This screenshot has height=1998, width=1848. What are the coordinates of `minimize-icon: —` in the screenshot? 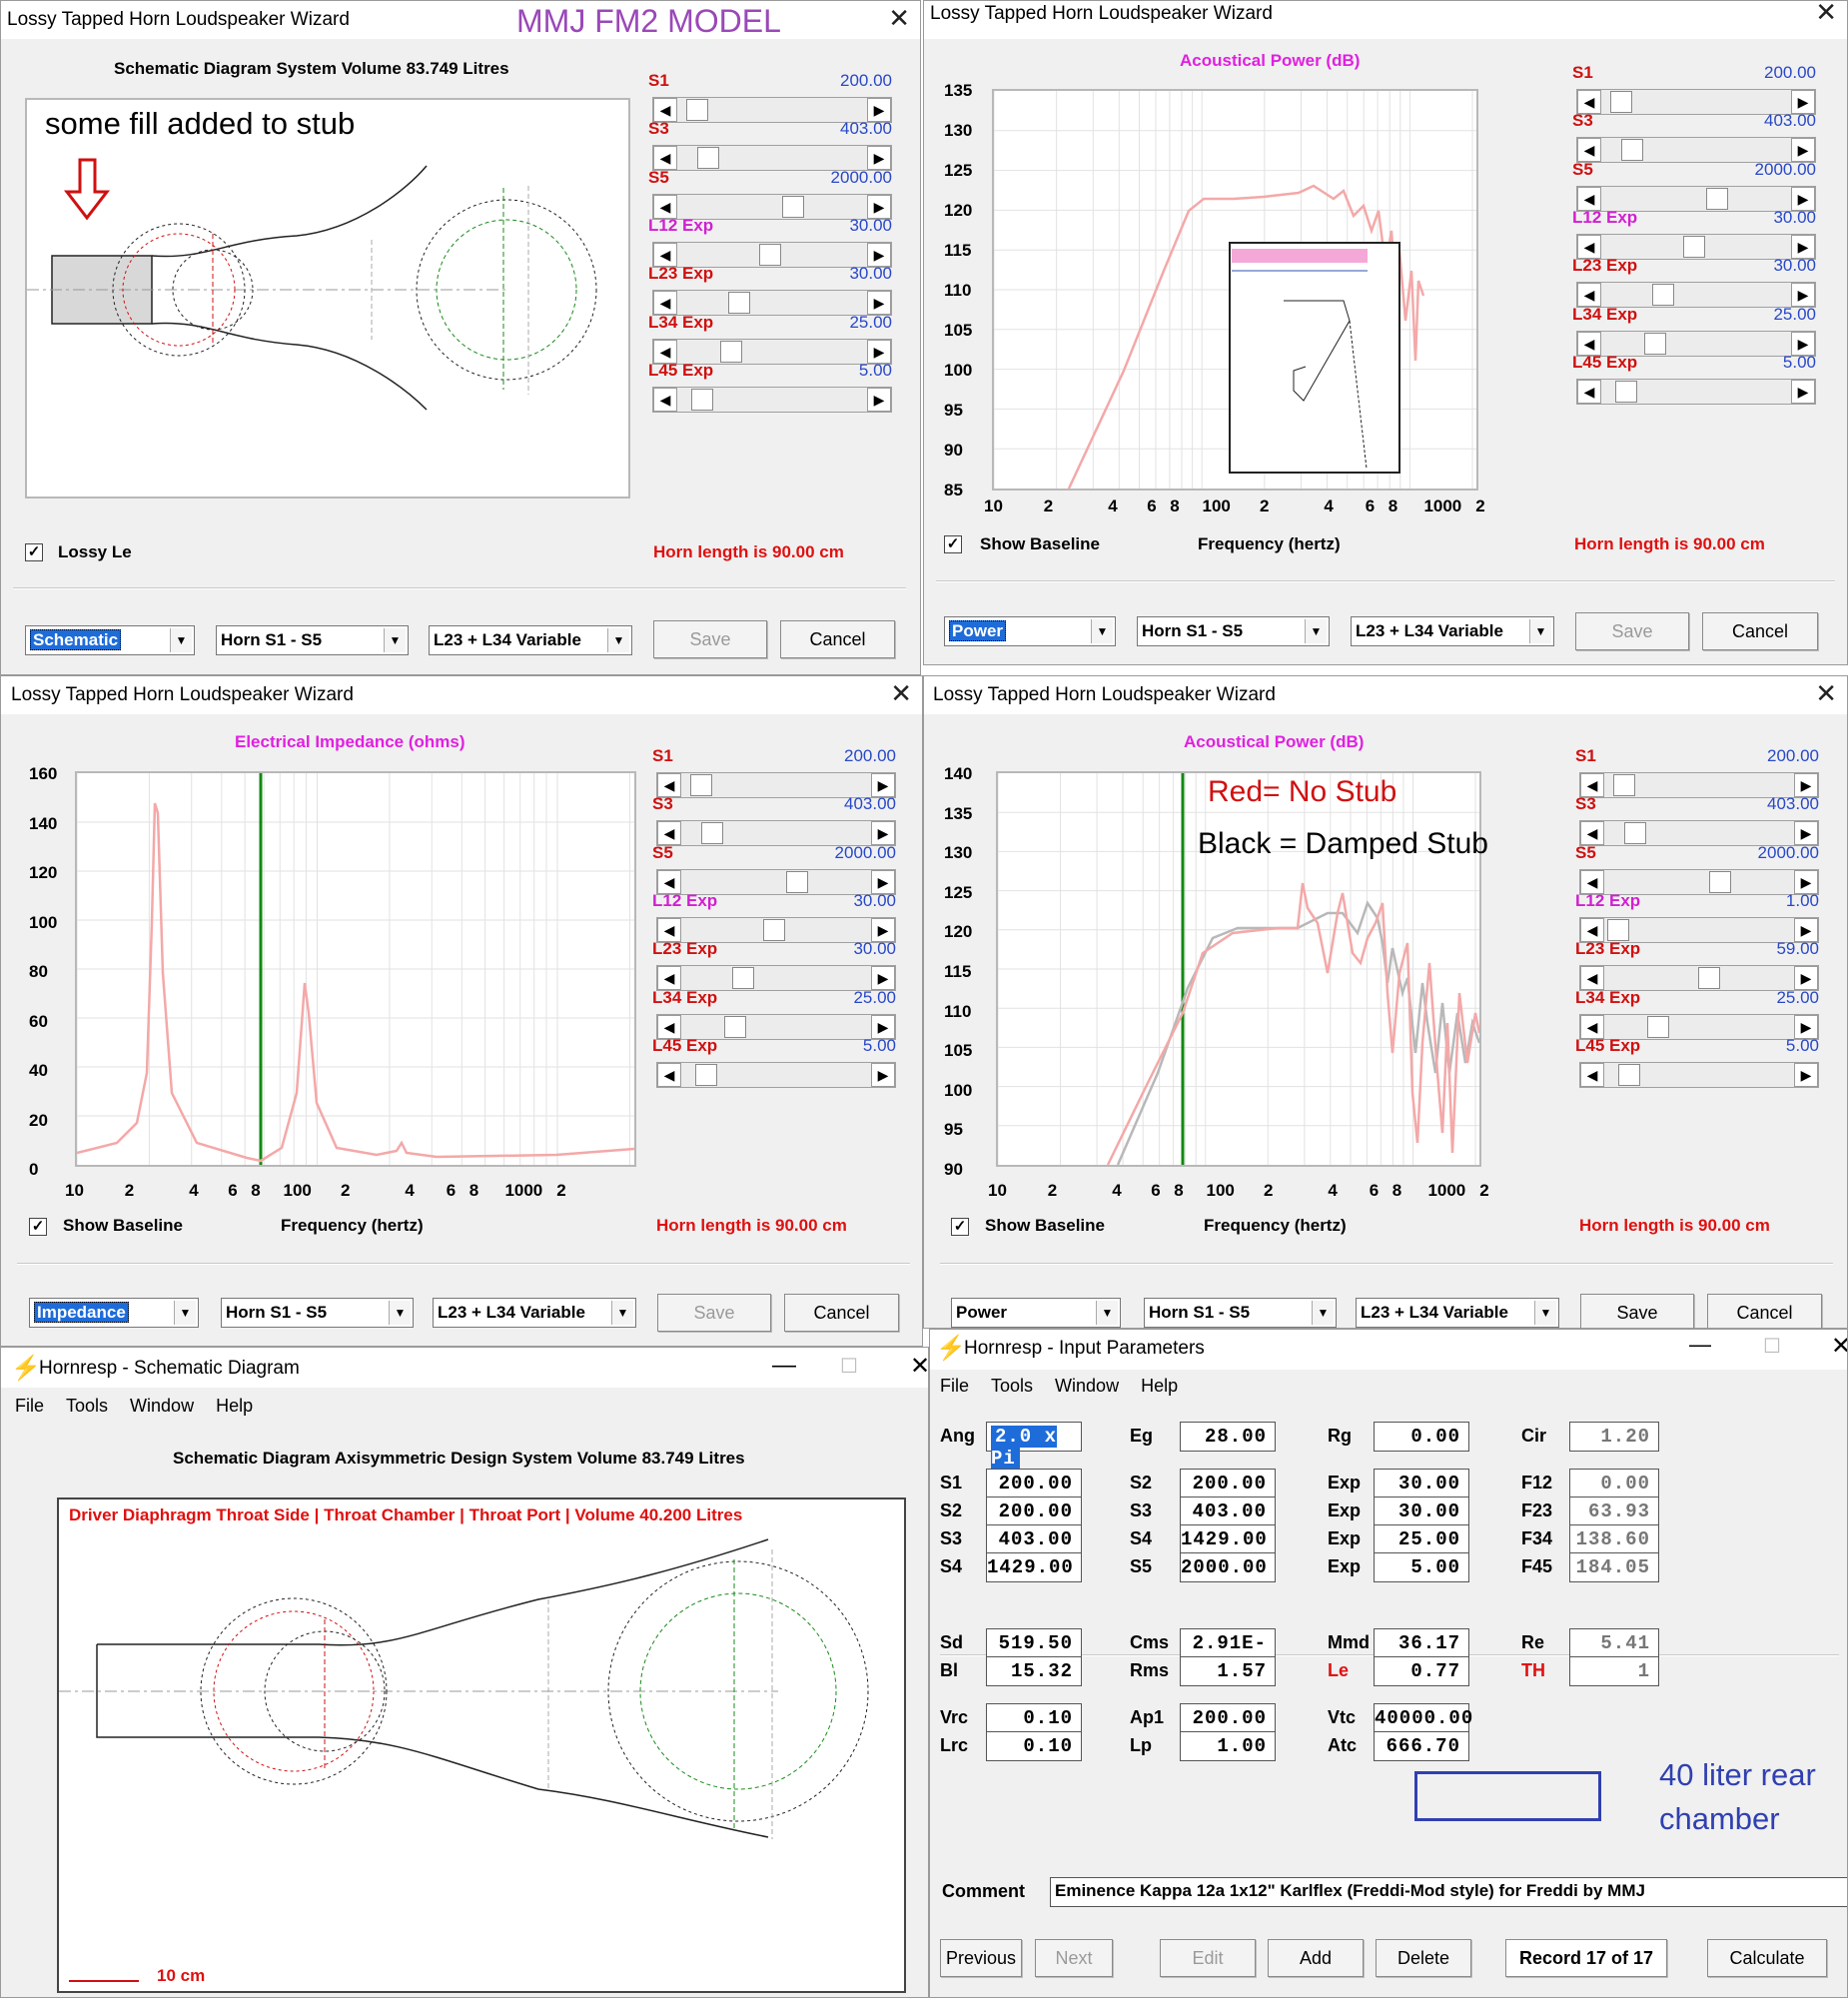 It's located at (784, 1366).